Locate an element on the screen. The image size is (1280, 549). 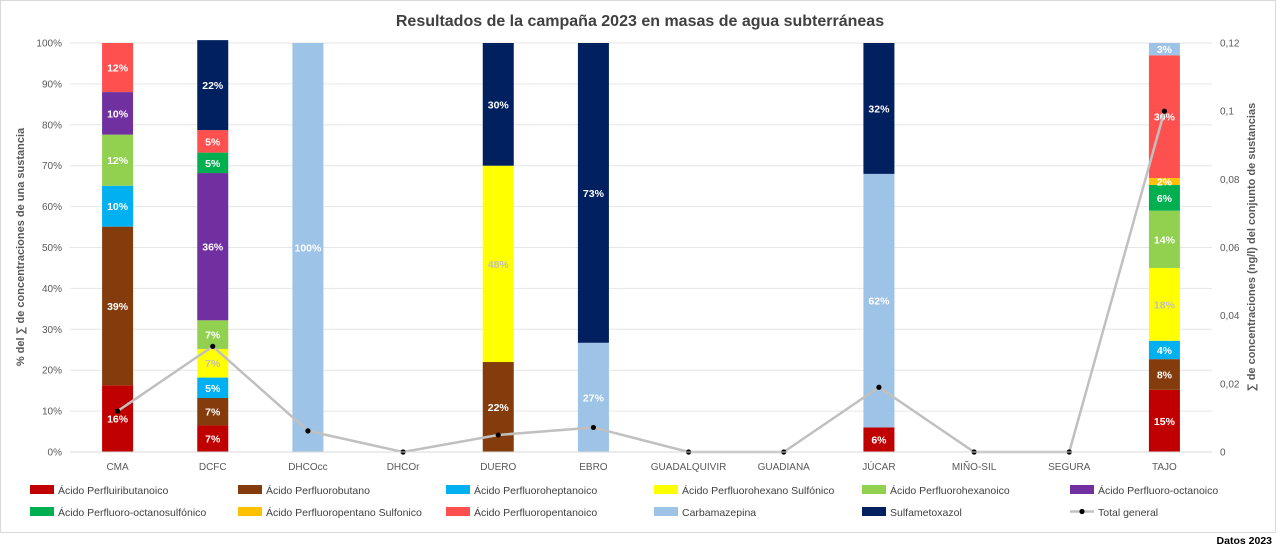
data-label: 2% is located at coordinates (1165, 182).